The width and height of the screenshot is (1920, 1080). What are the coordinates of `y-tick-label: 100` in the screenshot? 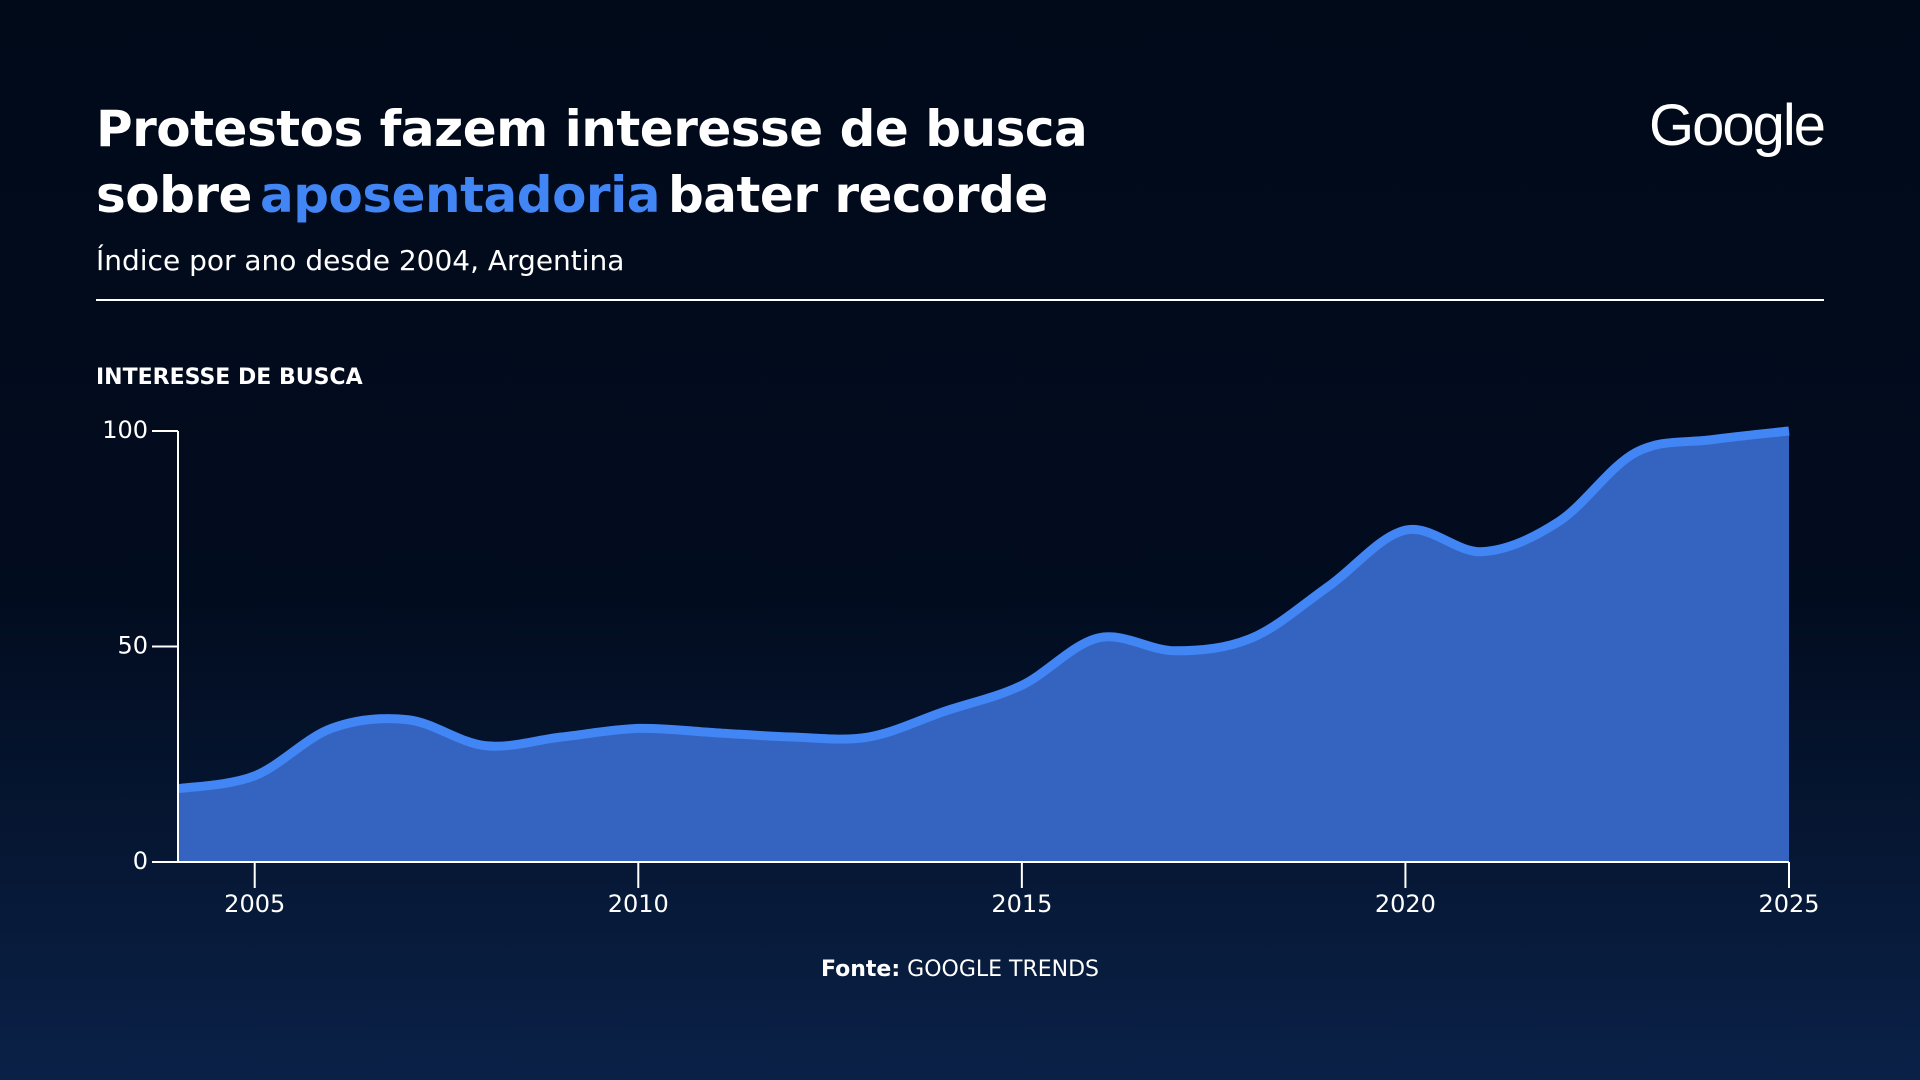 It's located at (125, 430).